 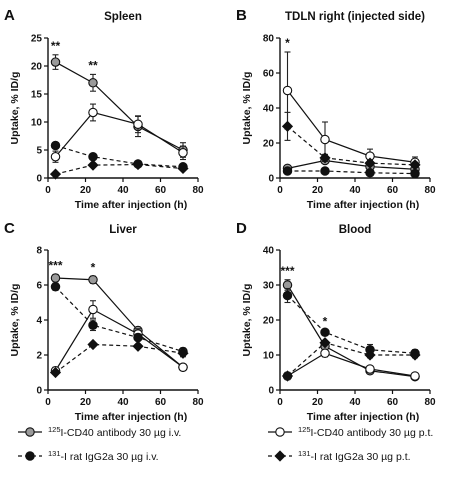 I want to click on legend-label: 125I-CD40 antibody 30 µg i.v., so click(x=114, y=432).